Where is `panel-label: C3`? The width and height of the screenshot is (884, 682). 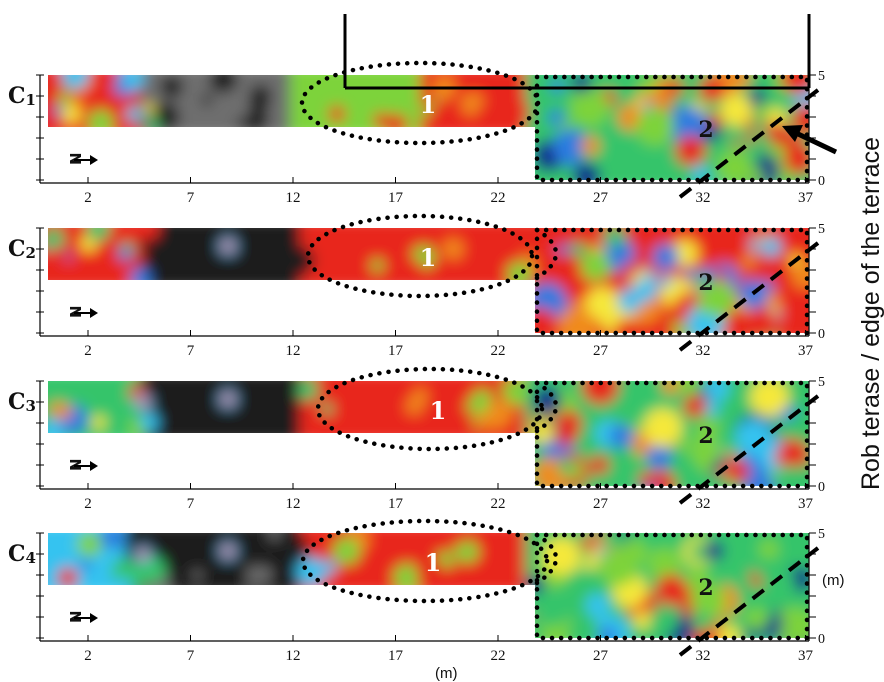 panel-label: C3 is located at coordinates (22, 402).